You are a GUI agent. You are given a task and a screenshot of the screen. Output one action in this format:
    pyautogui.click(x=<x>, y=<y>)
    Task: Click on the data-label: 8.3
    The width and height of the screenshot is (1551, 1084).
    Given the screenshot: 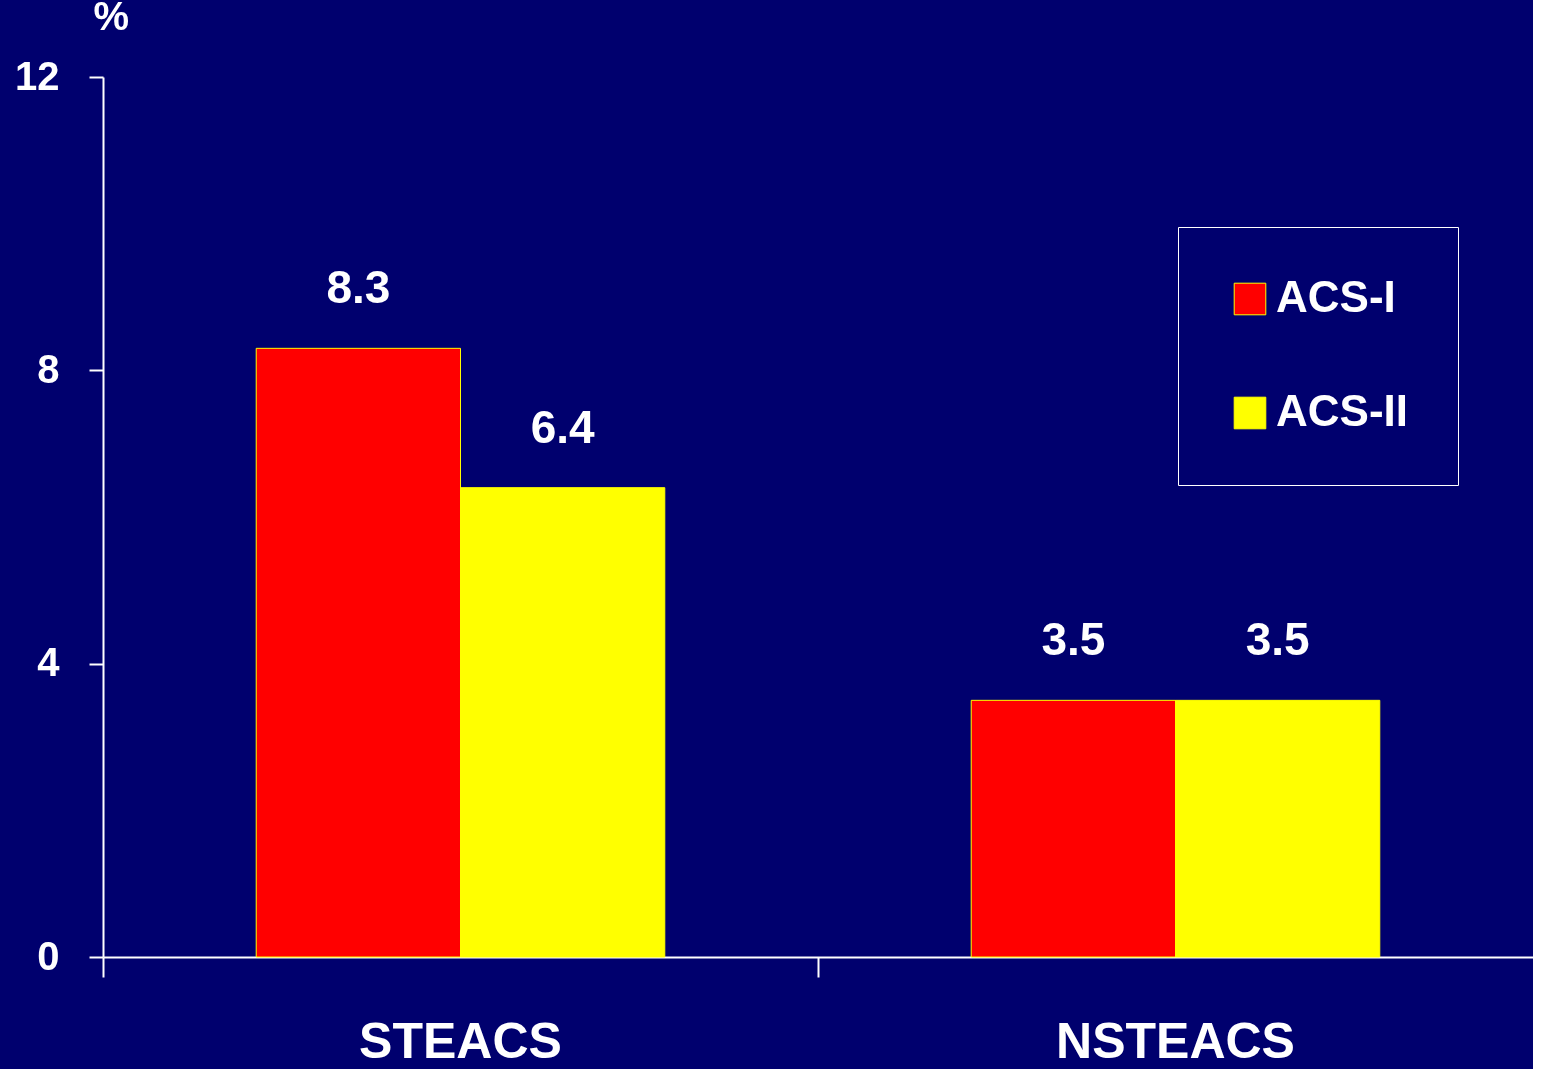 What is the action you would take?
    pyautogui.click(x=358, y=287)
    